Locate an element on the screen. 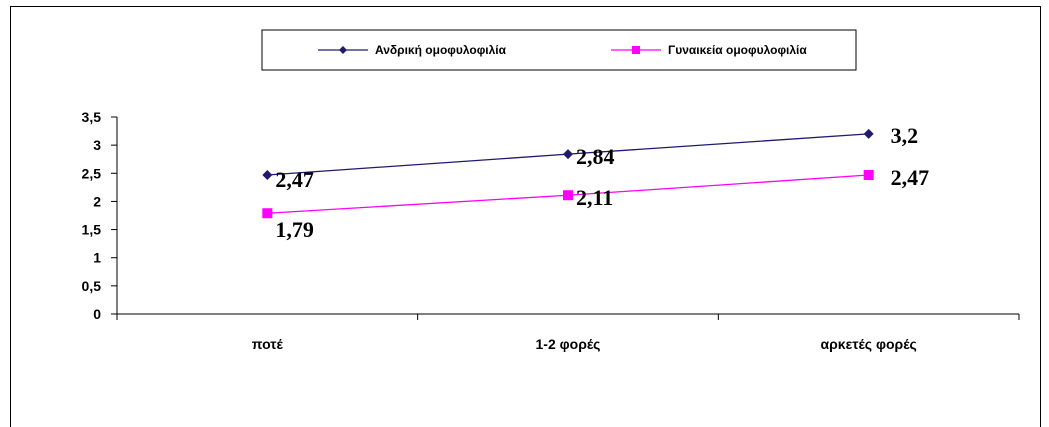 This screenshot has height=427, width=1049. y-tick-label: 1 is located at coordinates (97, 258).